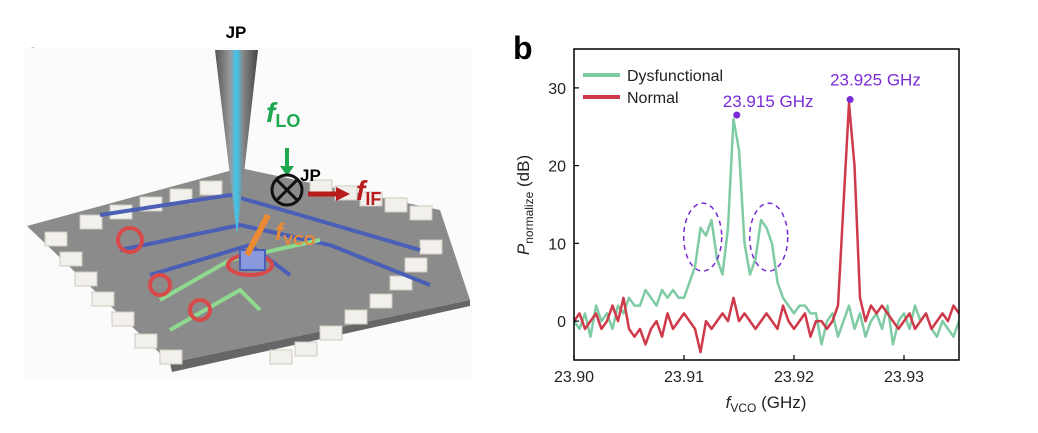 The image size is (1038, 433). I want to click on circuit-traces, so click(265, 262).